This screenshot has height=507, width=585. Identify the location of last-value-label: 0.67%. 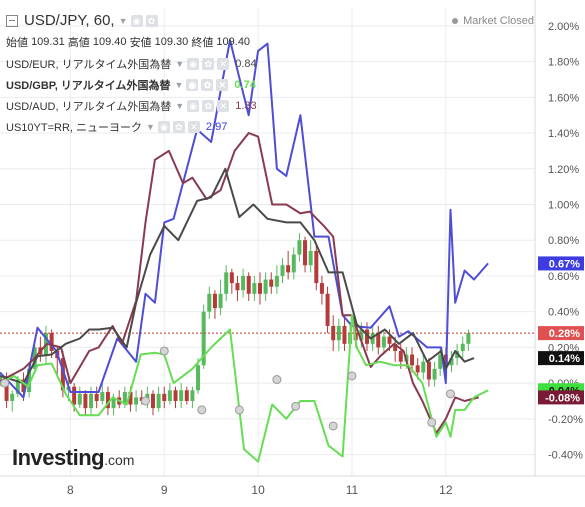
(564, 264).